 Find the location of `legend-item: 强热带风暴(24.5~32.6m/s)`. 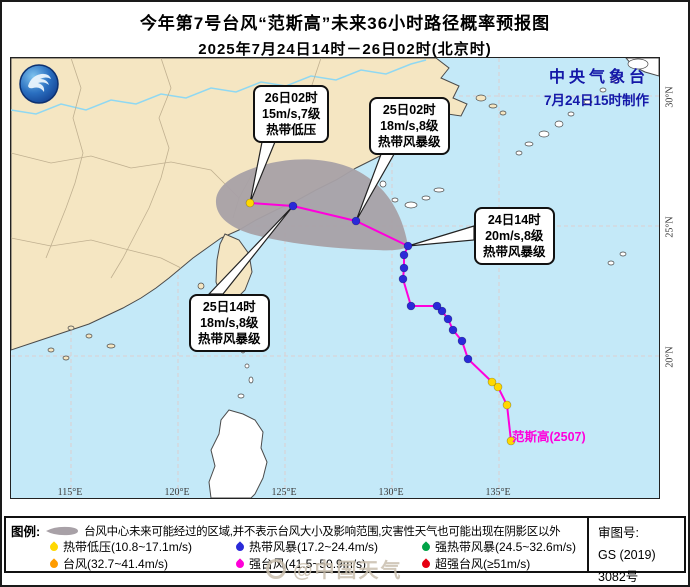

legend-item: 强热带风暴(24.5~32.6m/s) is located at coordinates (514, 546).